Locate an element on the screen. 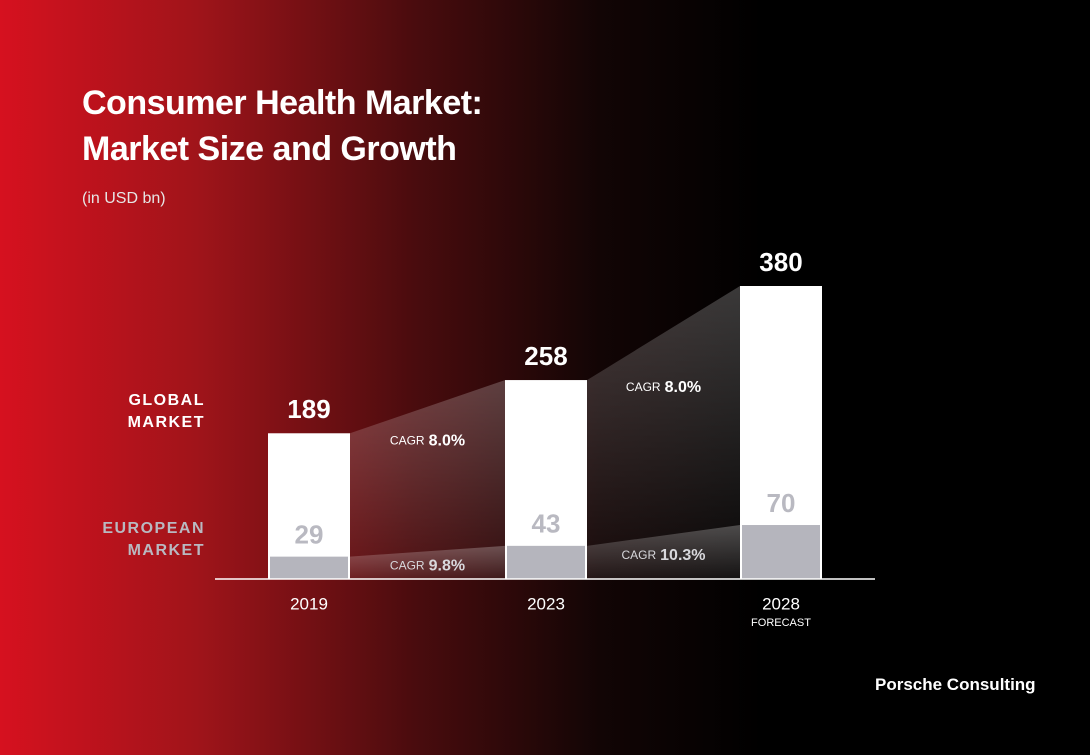 The width and height of the screenshot is (1090, 755). x-tick-sublabel: FORECAST is located at coordinates (781, 623).